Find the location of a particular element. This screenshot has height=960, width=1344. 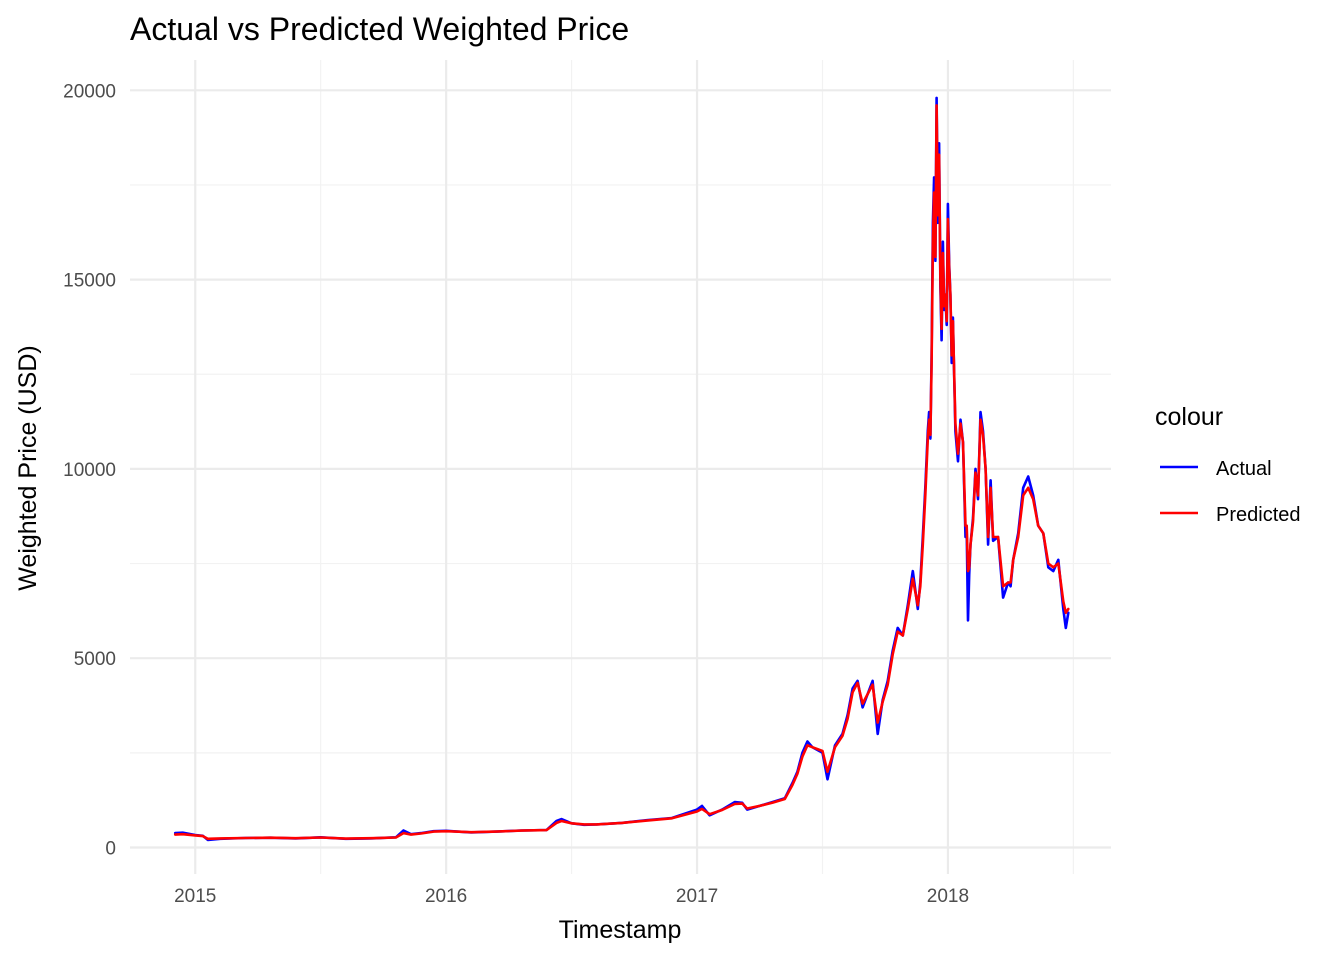

y-tick-label: 0 is located at coordinates (110, 848).